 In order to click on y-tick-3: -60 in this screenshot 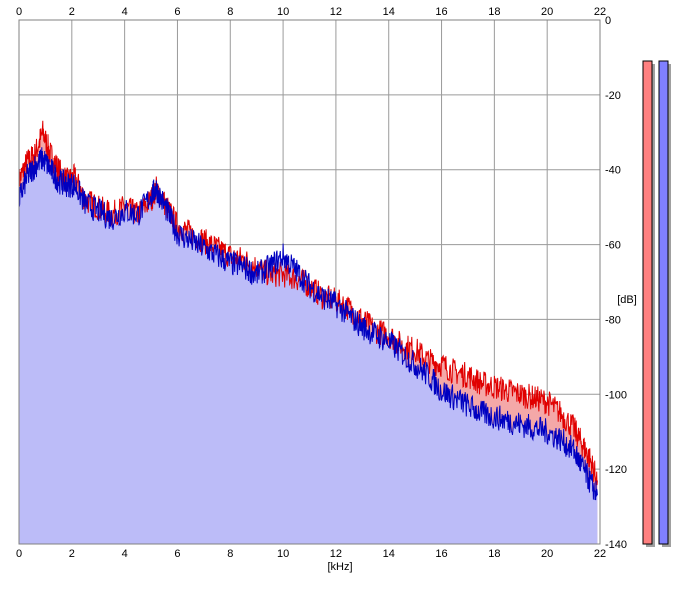, I will do `click(613, 246)`.